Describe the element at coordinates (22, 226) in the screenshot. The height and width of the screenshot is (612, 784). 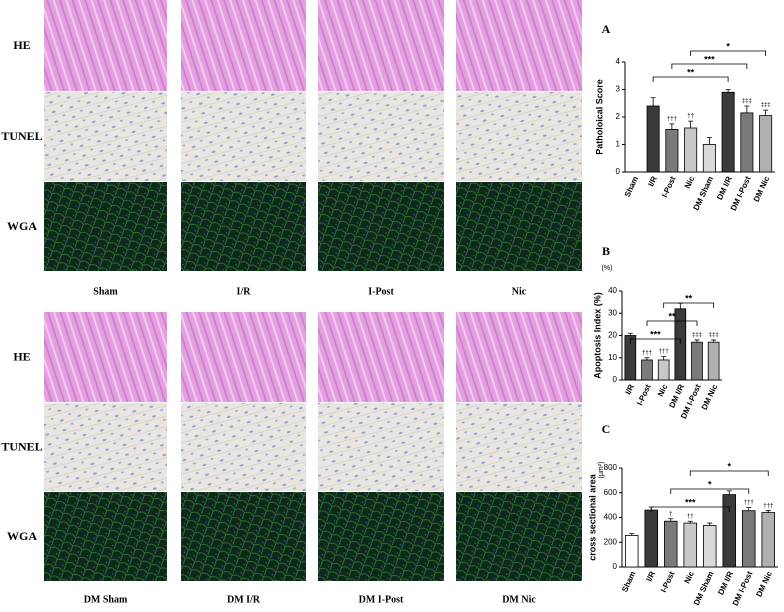
I see `row-label: WGA` at that location.